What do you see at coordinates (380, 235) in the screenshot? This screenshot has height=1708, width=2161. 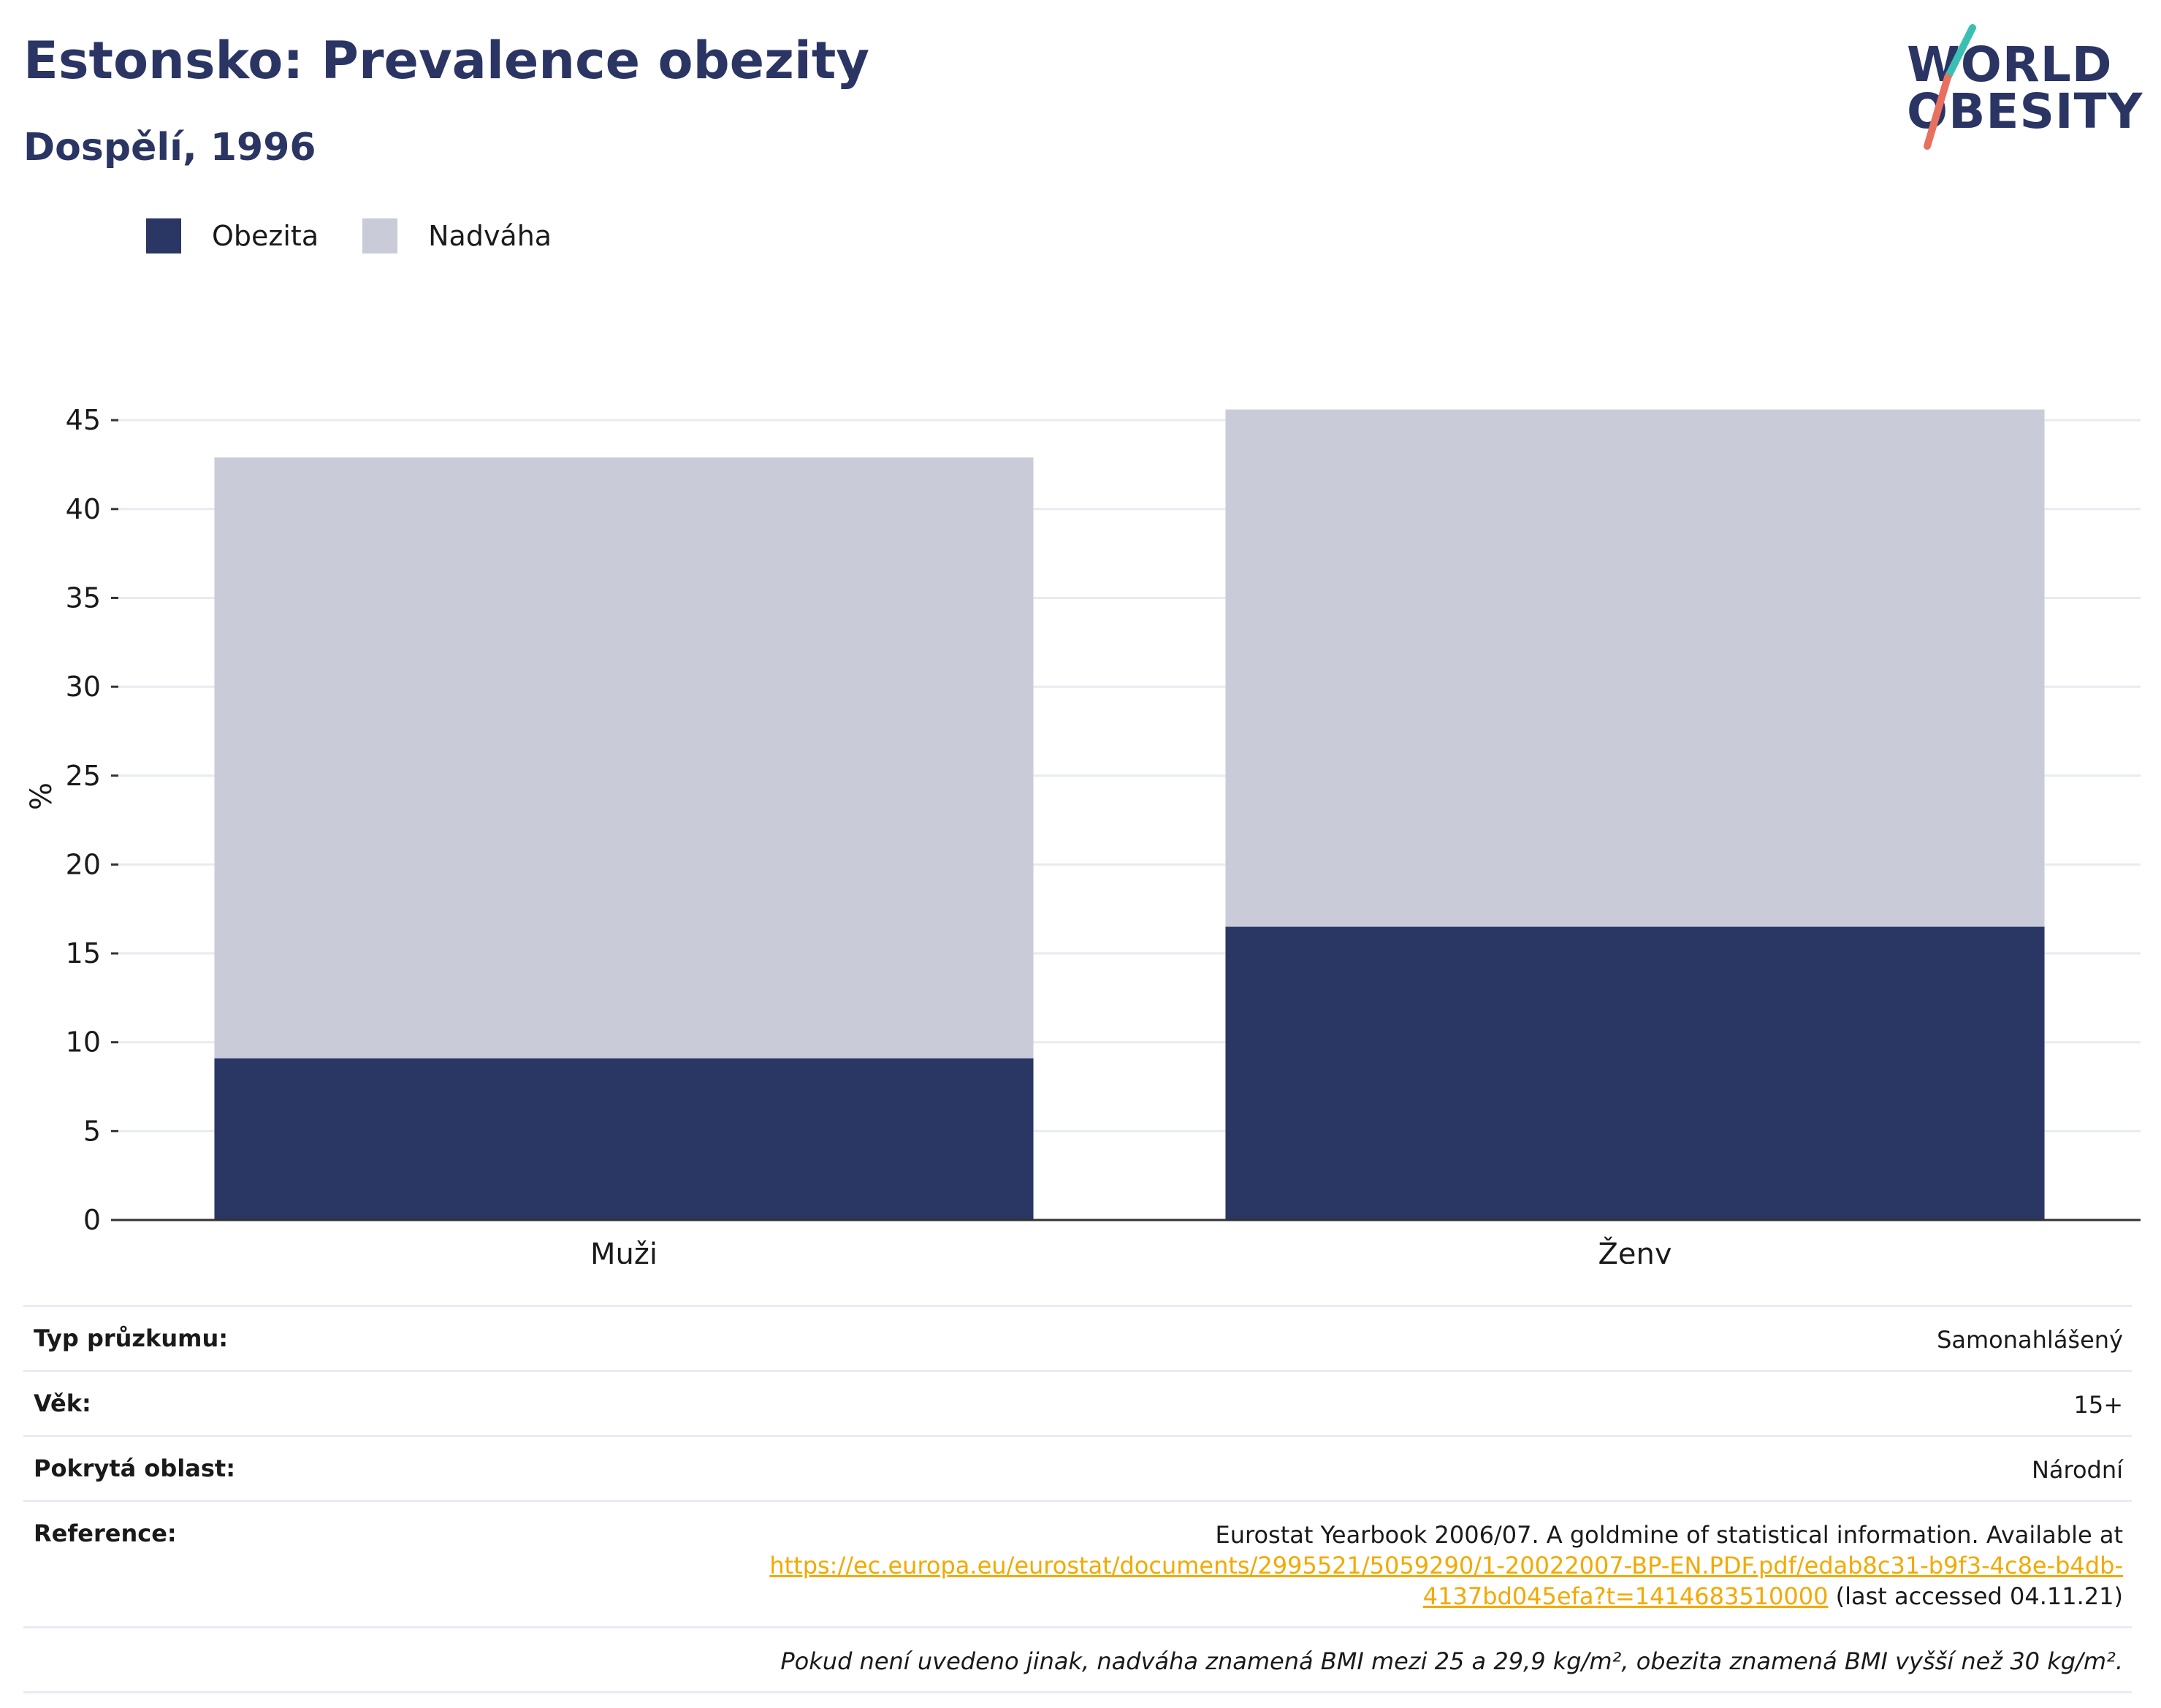 I see `legend-swatch-overweight` at bounding box center [380, 235].